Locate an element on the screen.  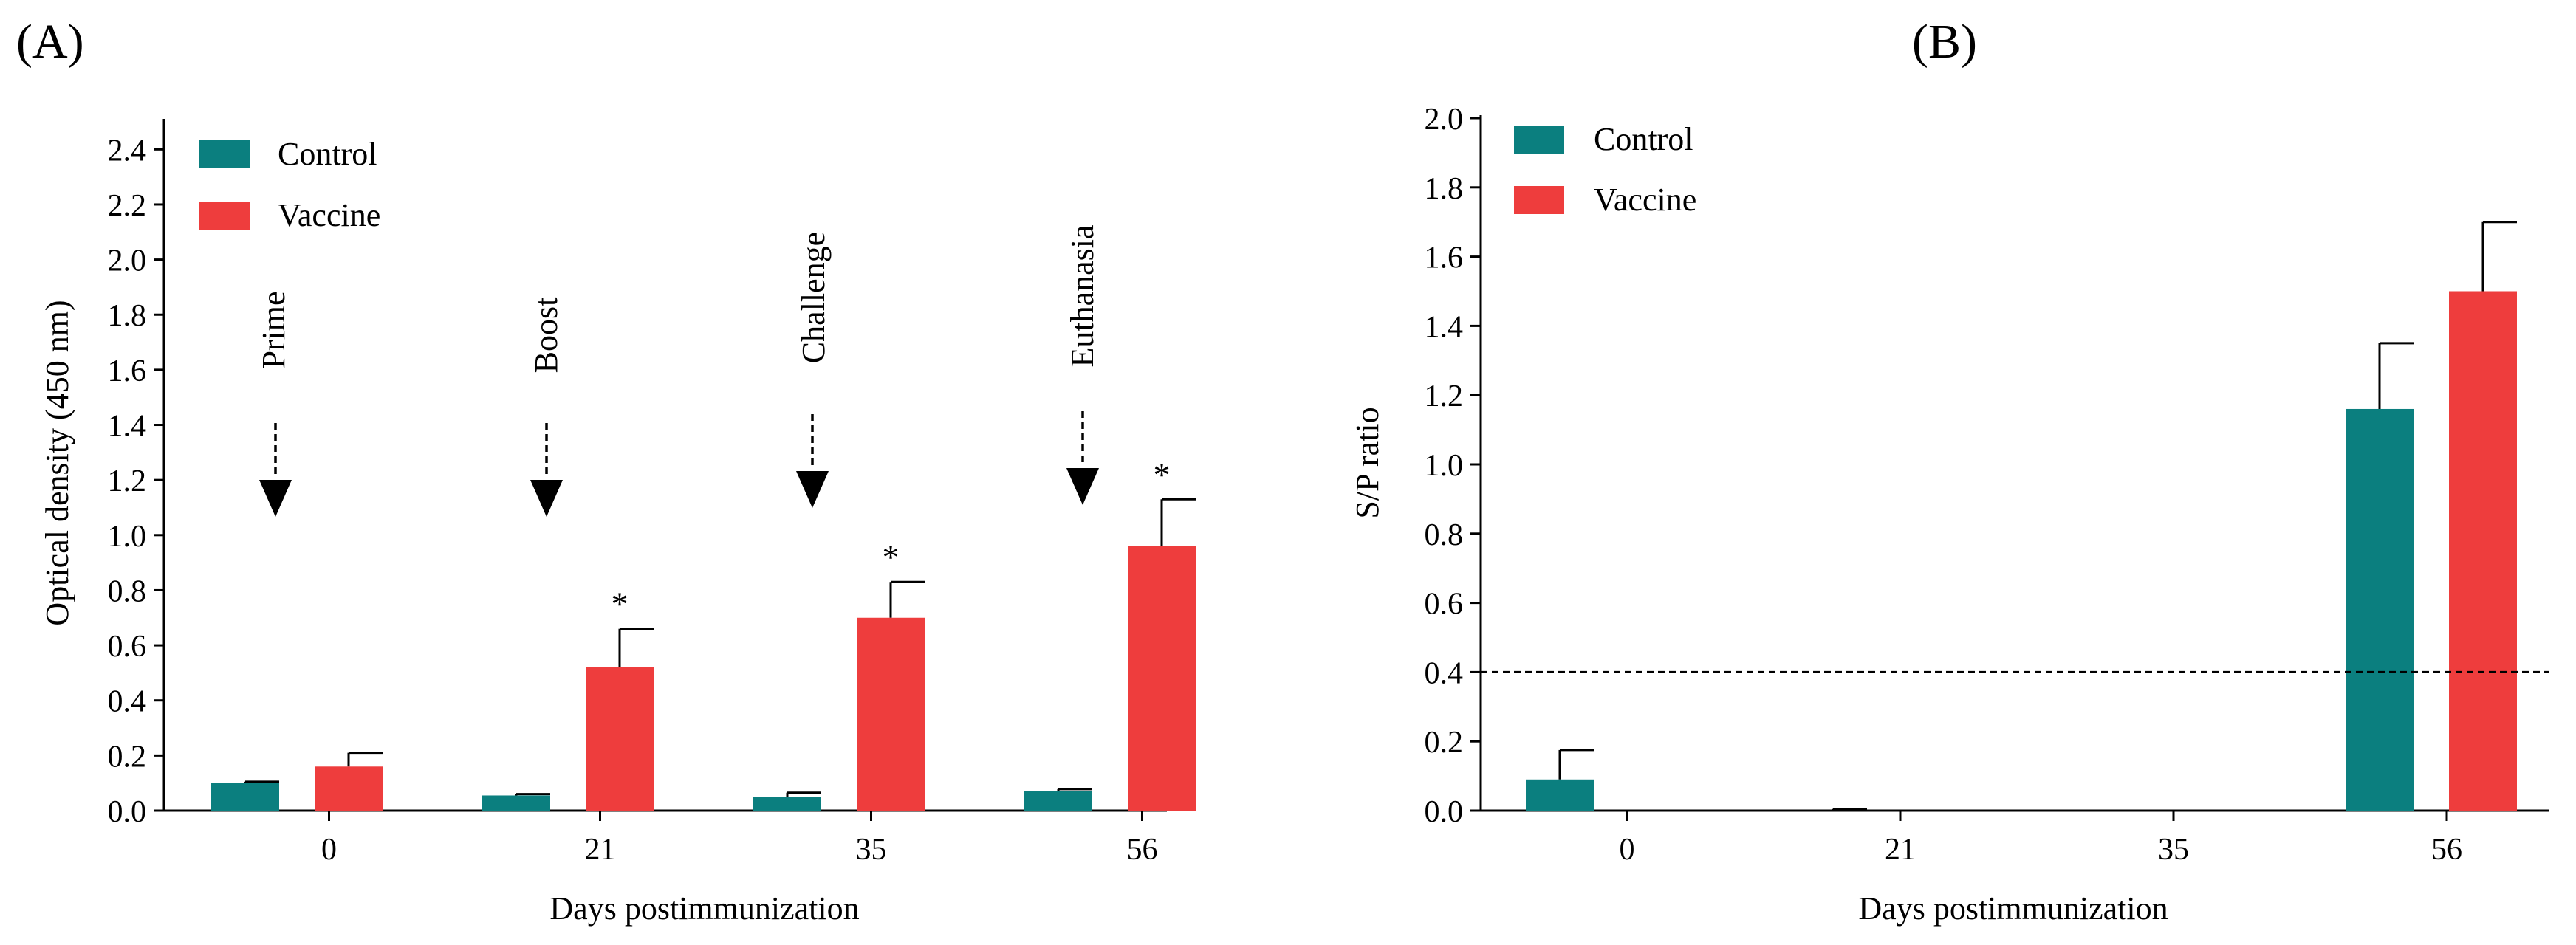
panel-a-y-tick-label: 0.0 is located at coordinates (127, 812).